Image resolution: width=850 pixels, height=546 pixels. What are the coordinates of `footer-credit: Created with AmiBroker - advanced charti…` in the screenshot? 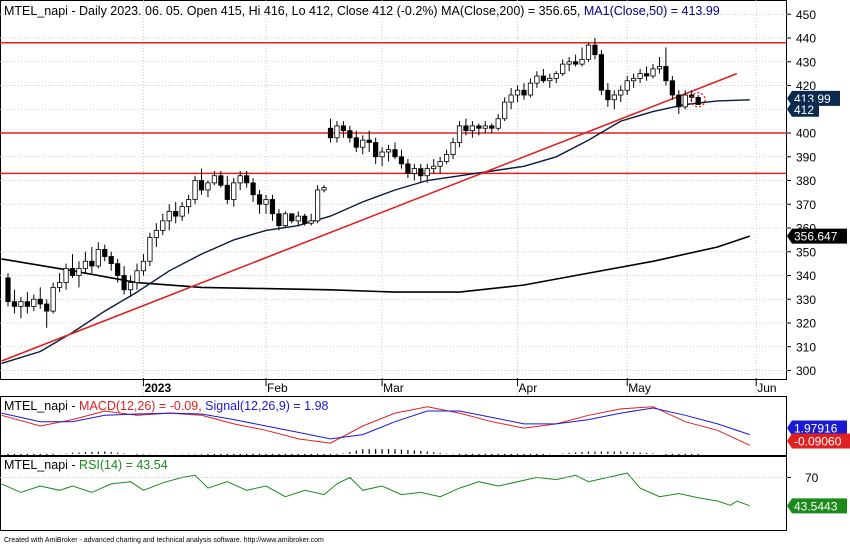 It's located at (164, 540).